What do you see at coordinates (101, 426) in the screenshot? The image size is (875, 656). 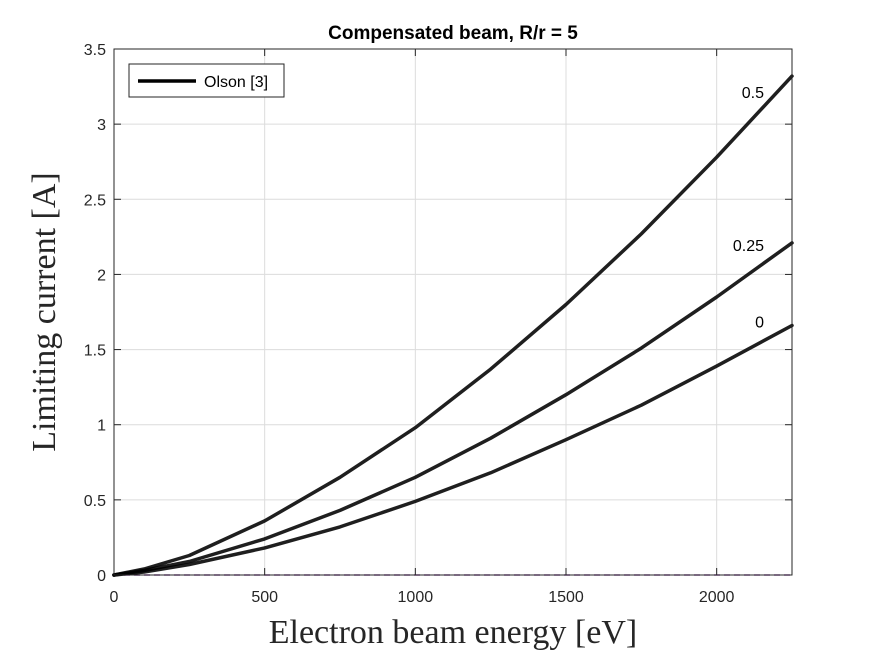 I see `y-tick-label-2: 1` at bounding box center [101, 426].